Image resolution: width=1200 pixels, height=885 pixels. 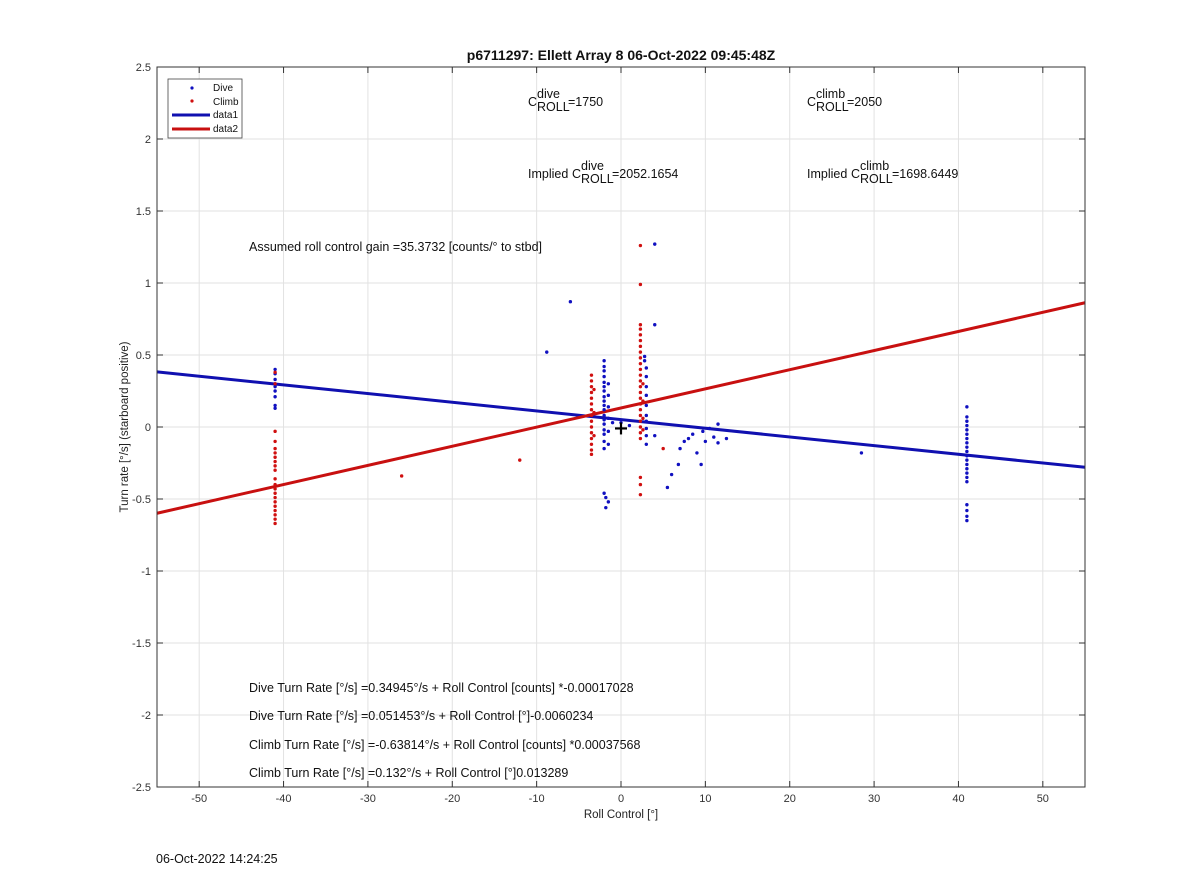 What do you see at coordinates (199, 799) in the screenshot?
I see `x-tick-label: -50` at bounding box center [199, 799].